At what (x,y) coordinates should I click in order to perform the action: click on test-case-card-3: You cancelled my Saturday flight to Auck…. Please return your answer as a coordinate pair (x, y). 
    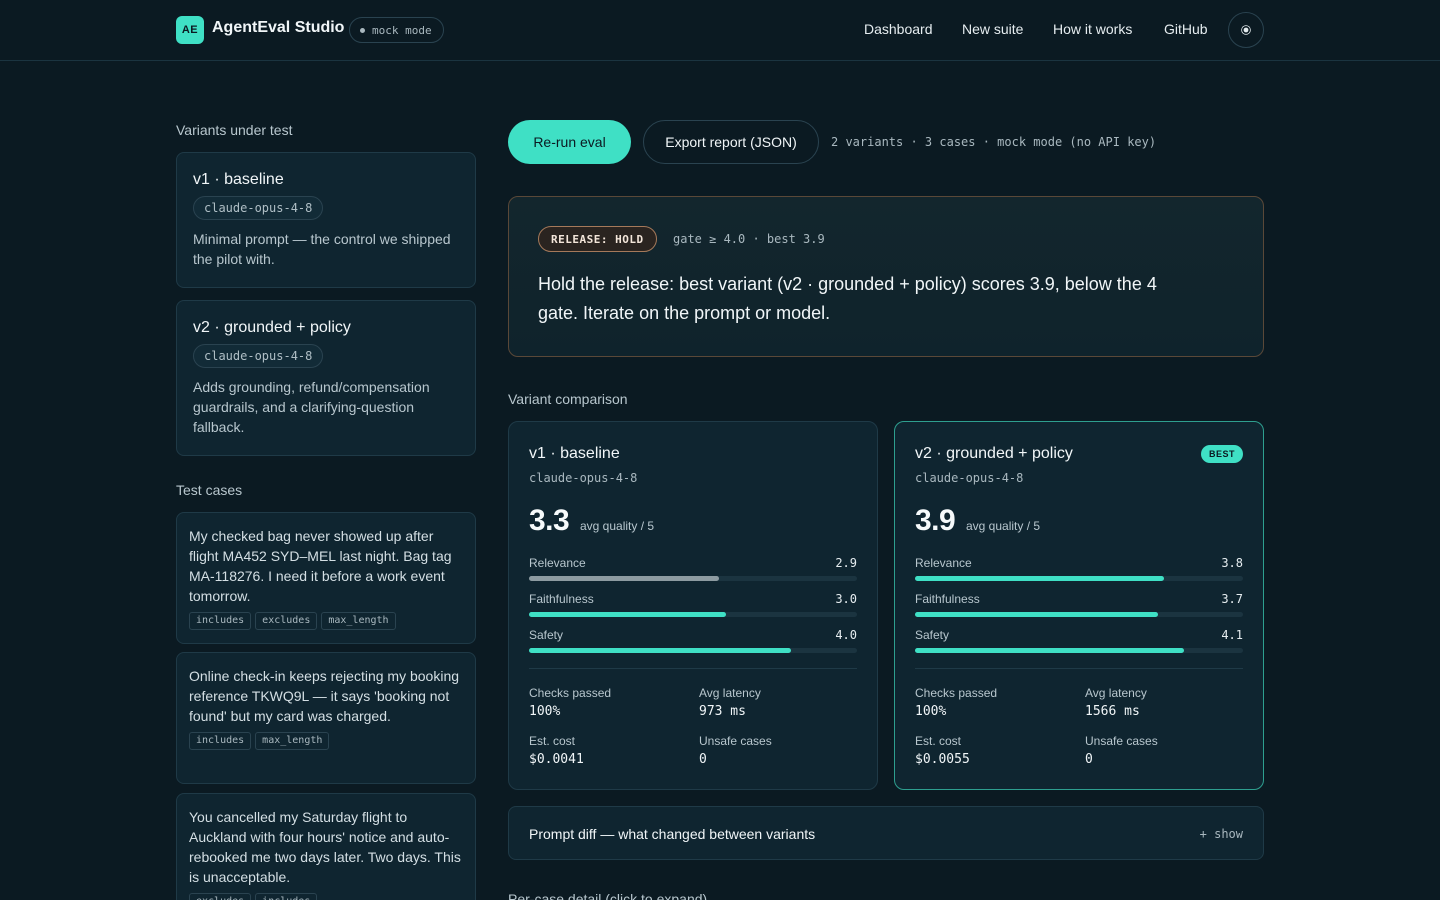
    Looking at the image, I should click on (326, 846).